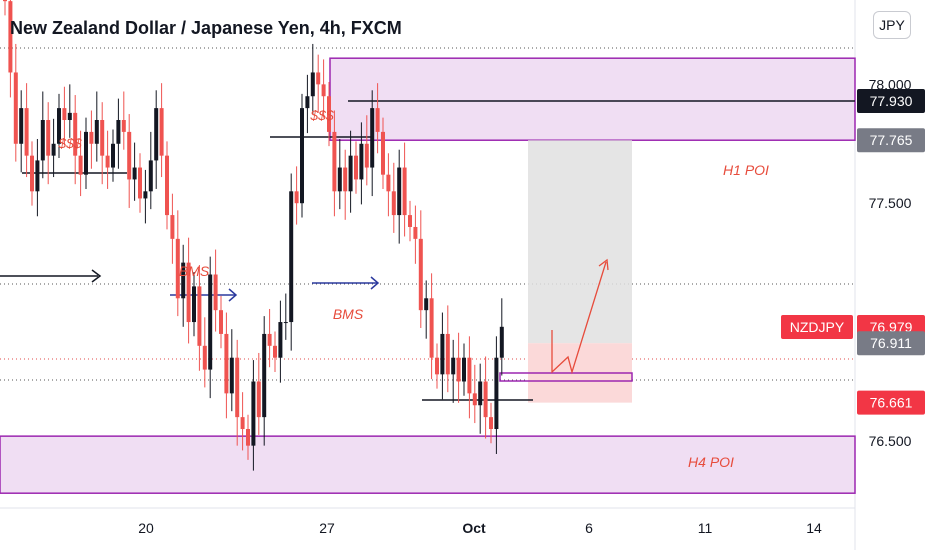 The height and width of the screenshot is (550, 932). I want to click on price-tag-value: 76.911, so click(891, 343).